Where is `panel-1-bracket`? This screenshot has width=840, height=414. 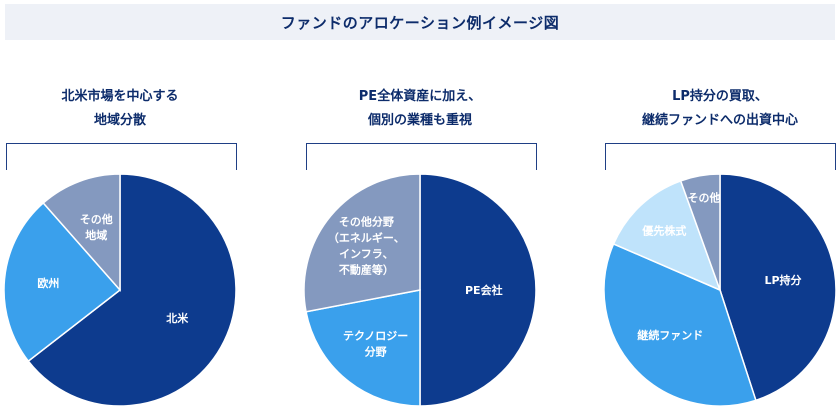
panel-1-bracket is located at coordinates (121, 156).